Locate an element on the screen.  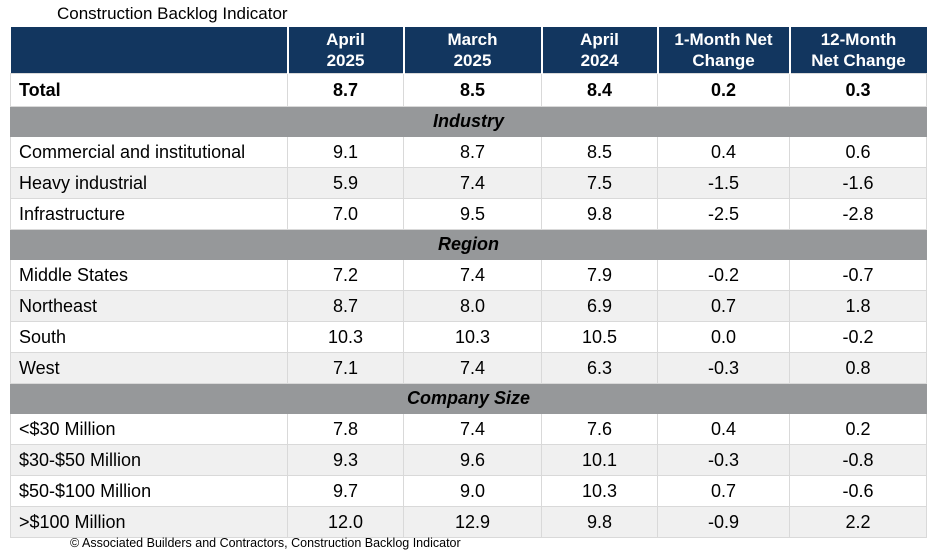
table-row: $50-$100 Million 9.7 9.0 10.3 0.7 -0.6 is located at coordinates (468, 491).